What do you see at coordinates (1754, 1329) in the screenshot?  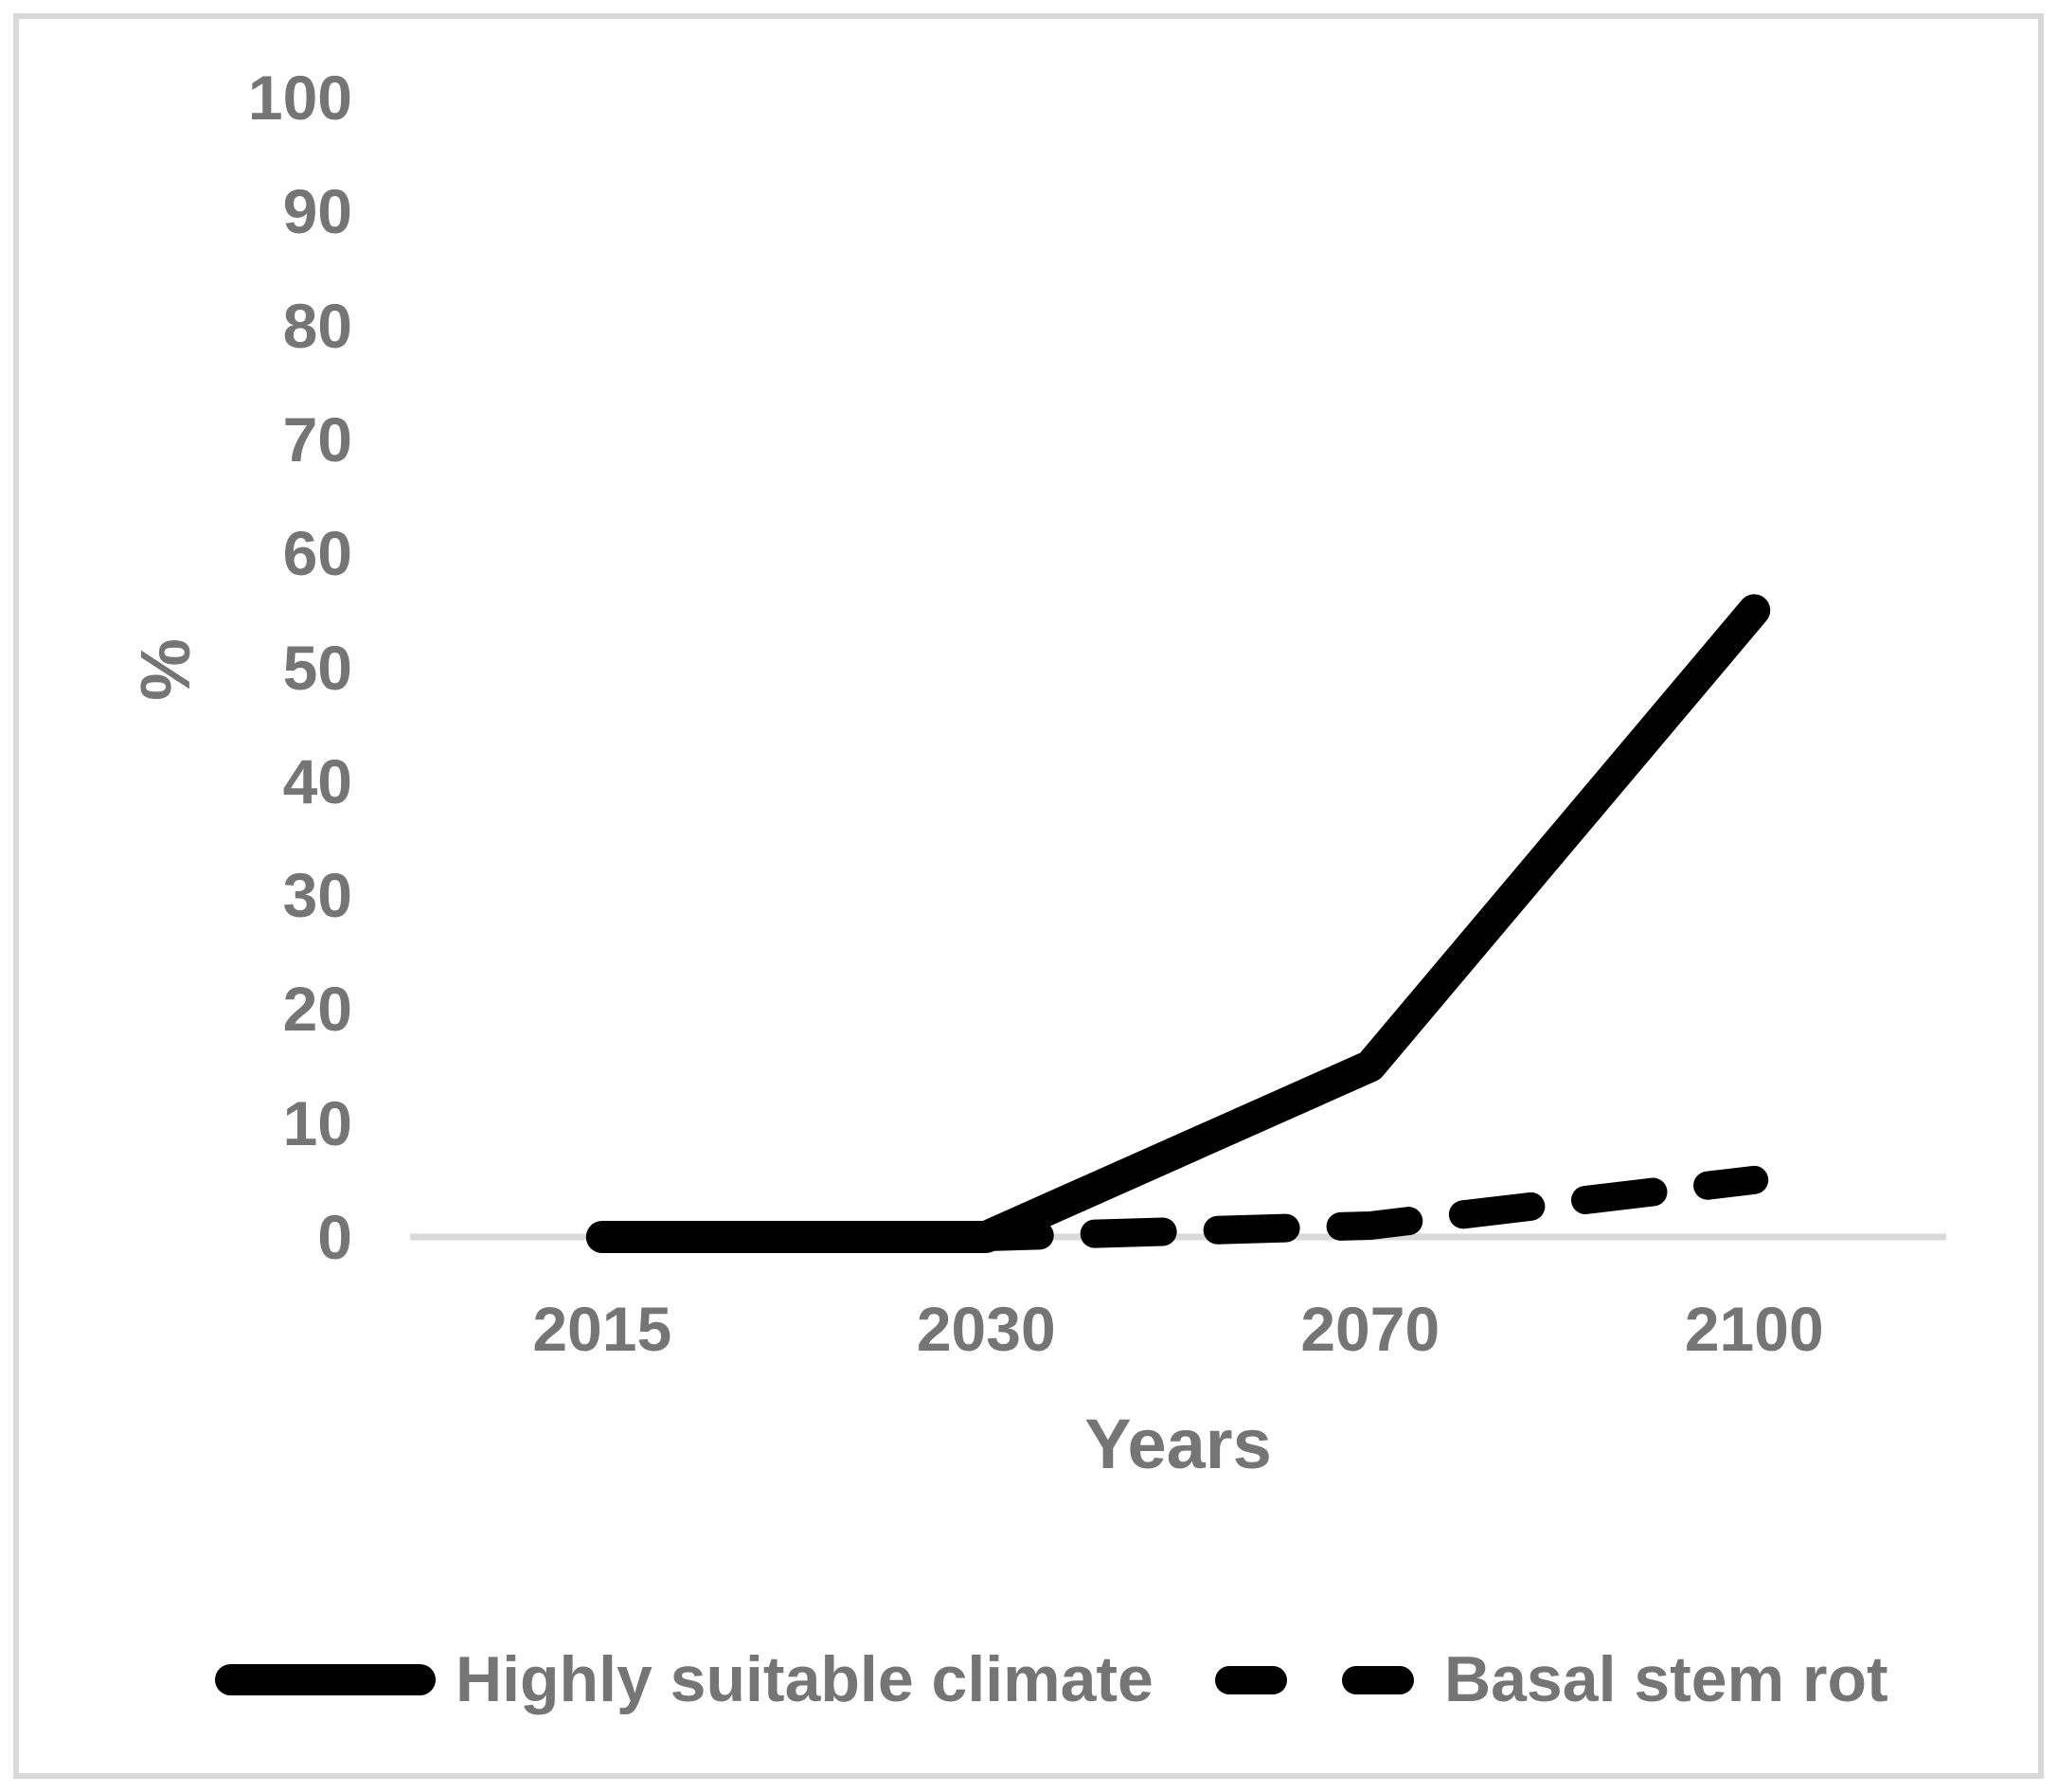 I see `x-tick-label: 2100` at bounding box center [1754, 1329].